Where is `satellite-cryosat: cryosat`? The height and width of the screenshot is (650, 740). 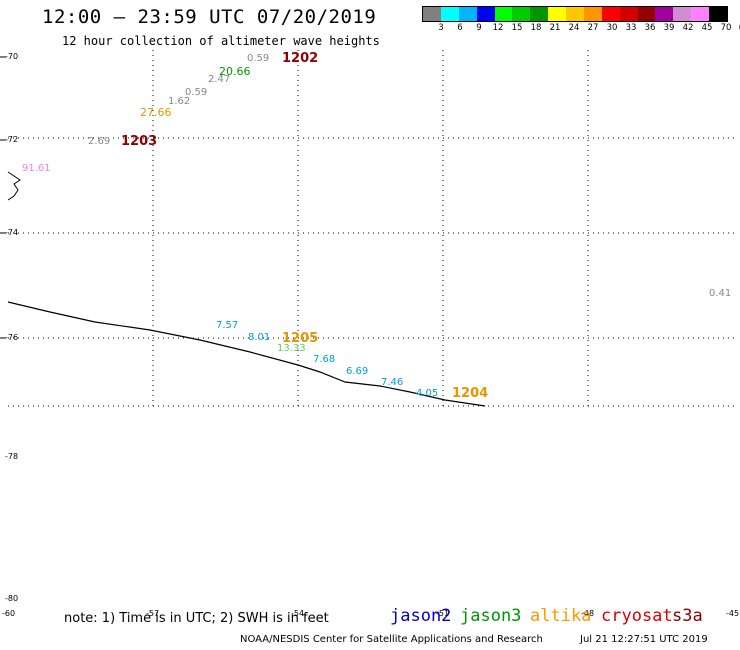
satellite-cryosat: cryosat is located at coordinates (637, 616).